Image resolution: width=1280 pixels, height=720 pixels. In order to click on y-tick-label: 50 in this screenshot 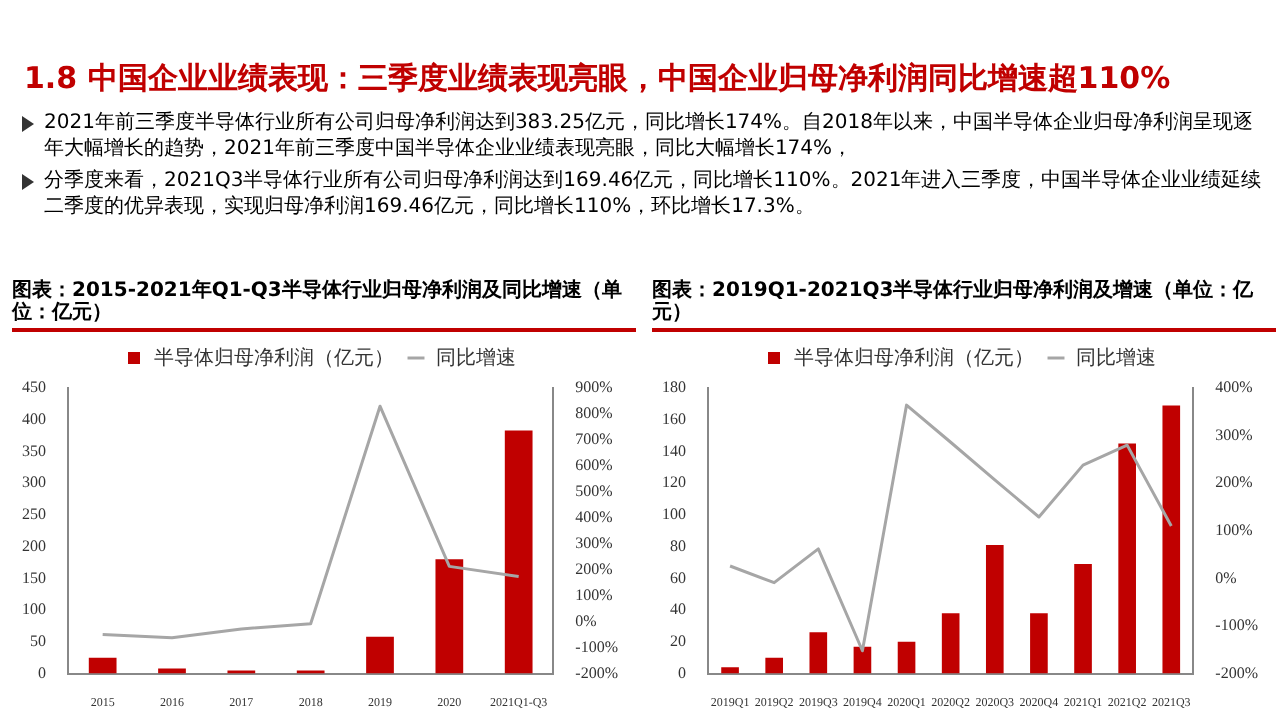, I will do `click(38, 641)`.